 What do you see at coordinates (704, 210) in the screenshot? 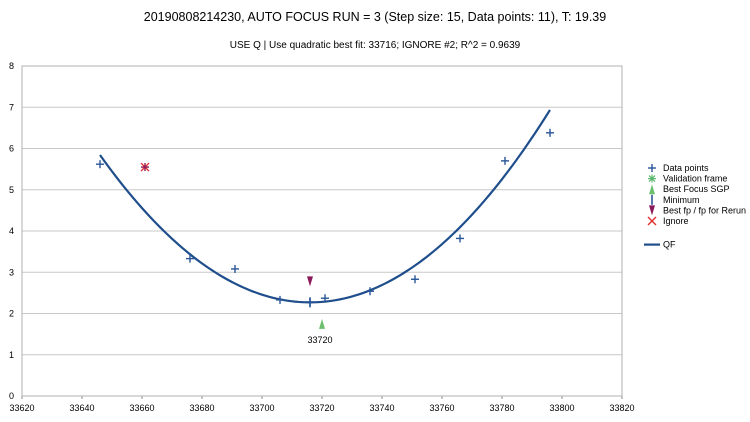
I see `legend-label: Best fp / fp for Rerun` at bounding box center [704, 210].